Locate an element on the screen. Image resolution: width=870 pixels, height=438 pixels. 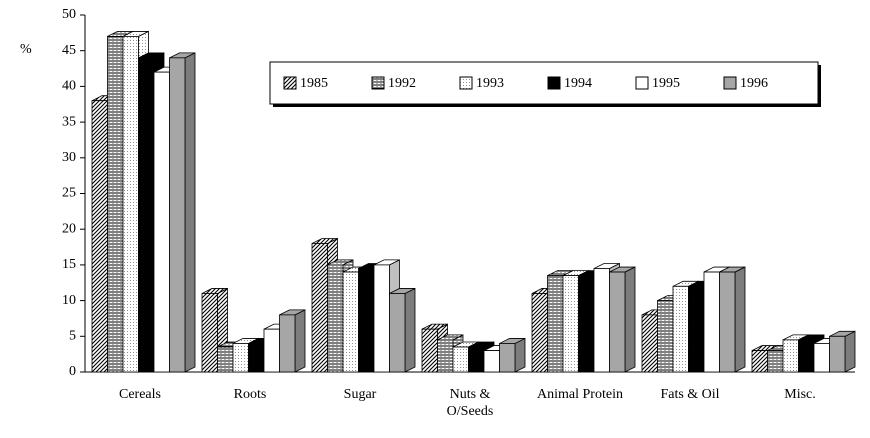
x-tick-label: Sugar is located at coordinates (360, 394).